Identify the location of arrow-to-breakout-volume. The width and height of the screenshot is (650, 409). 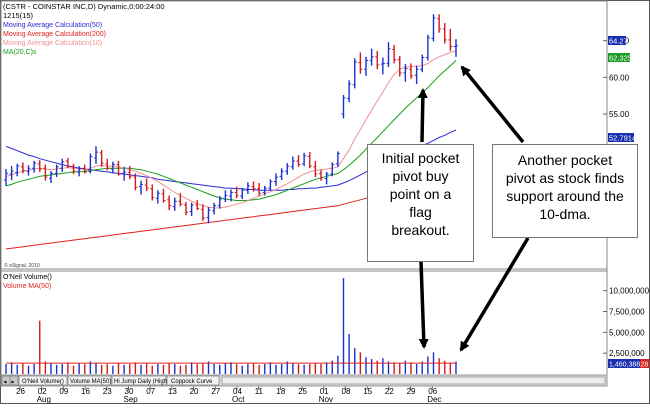
(423, 305).